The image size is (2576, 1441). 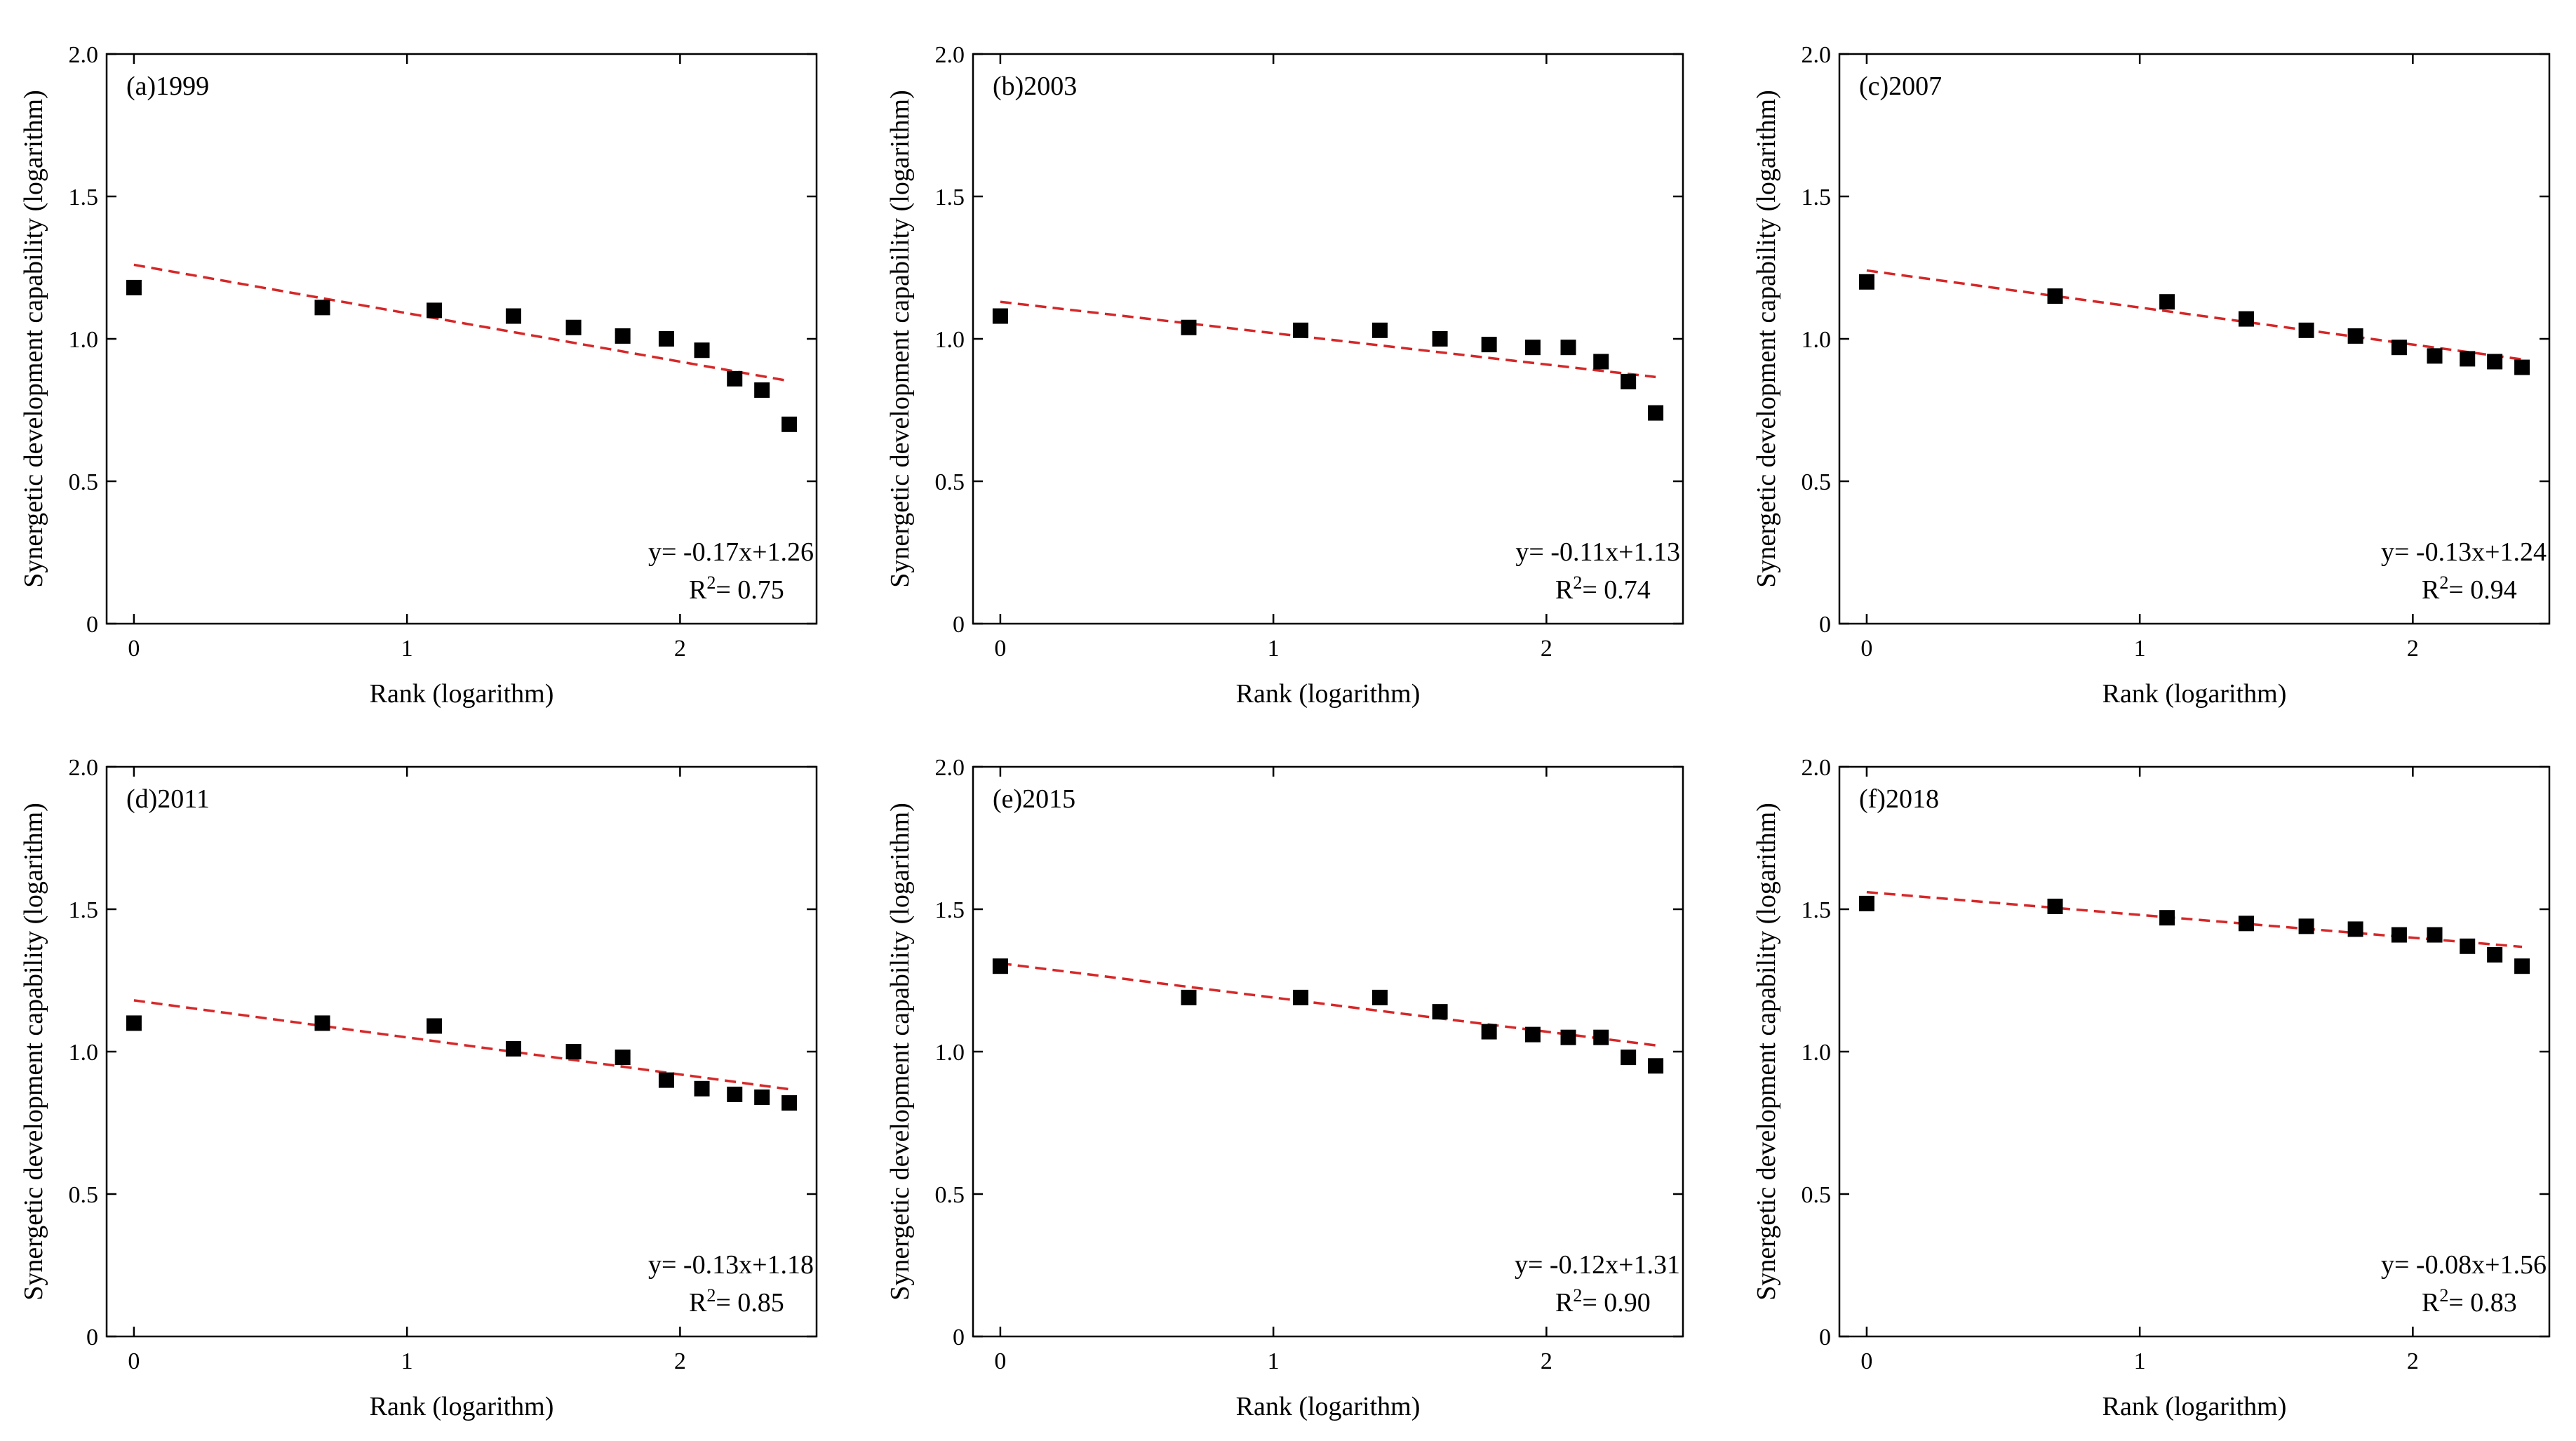 I want to click on r-squared: R2= 0.74, so click(x=1603, y=588).